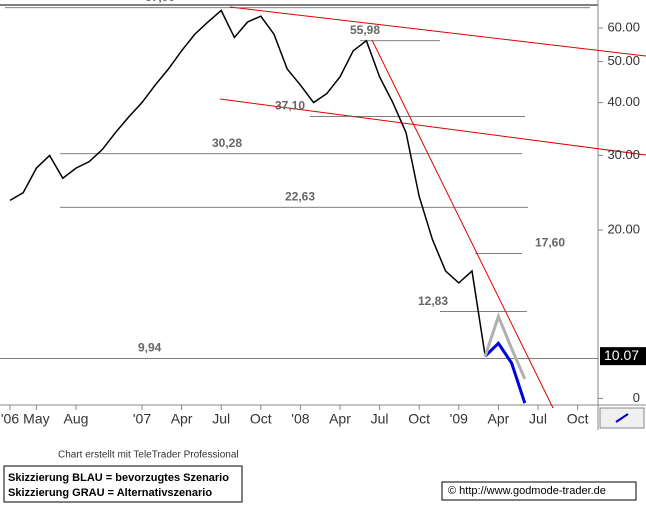 The height and width of the screenshot is (511, 646). I want to click on x-tick-label: '07, so click(142, 419).